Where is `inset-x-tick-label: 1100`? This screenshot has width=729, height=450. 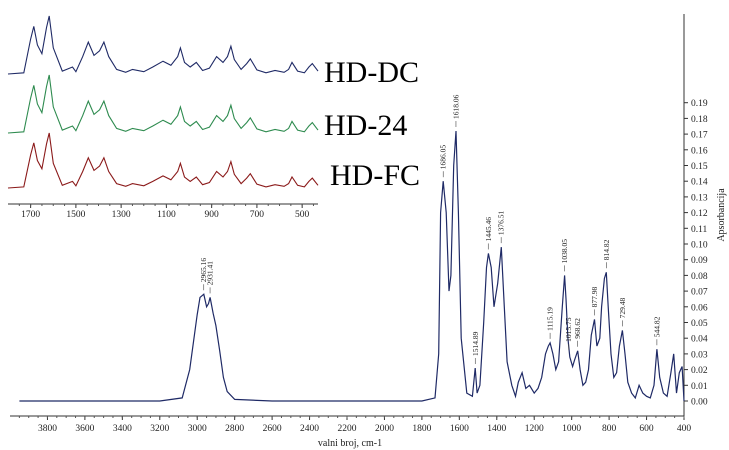 inset-x-tick-label: 1100 is located at coordinates (166, 215).